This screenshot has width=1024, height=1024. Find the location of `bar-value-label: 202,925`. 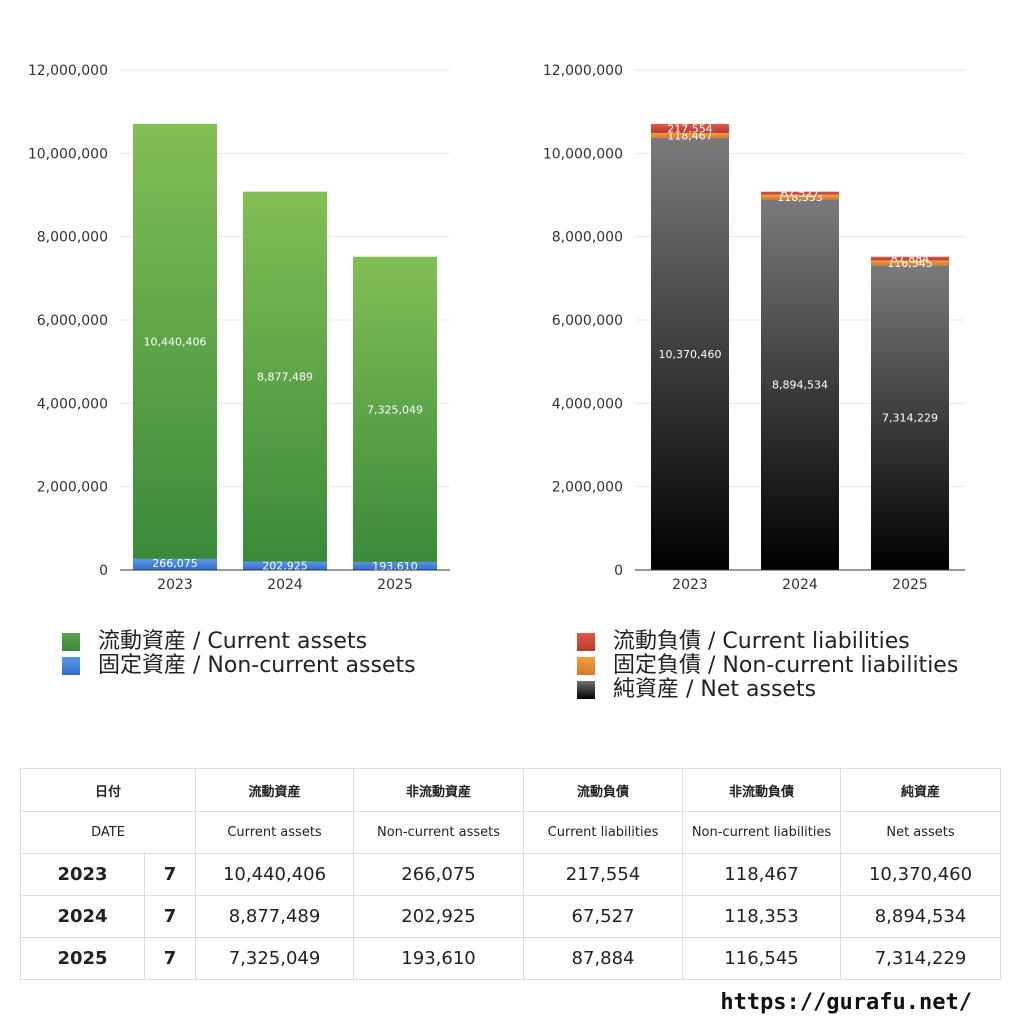

bar-value-label: 202,925 is located at coordinates (285, 566).